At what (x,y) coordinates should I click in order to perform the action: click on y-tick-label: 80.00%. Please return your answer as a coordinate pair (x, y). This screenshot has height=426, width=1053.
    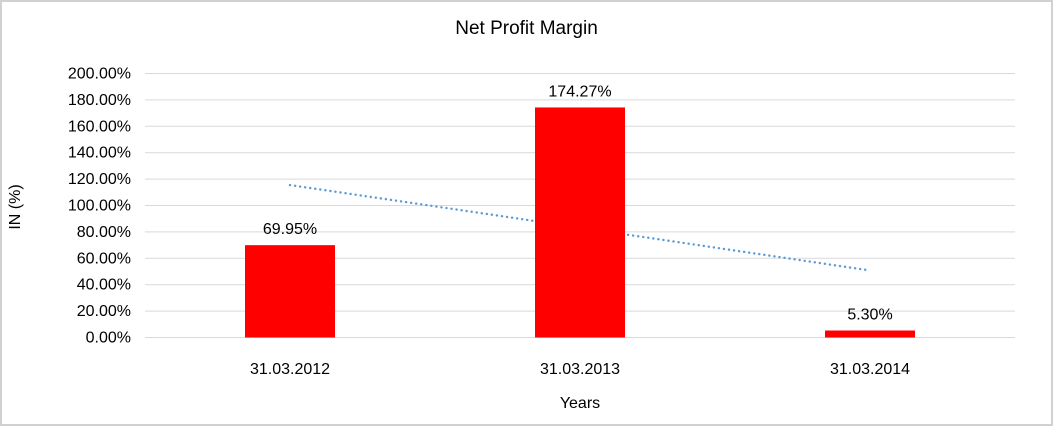
    Looking at the image, I should click on (104, 232).